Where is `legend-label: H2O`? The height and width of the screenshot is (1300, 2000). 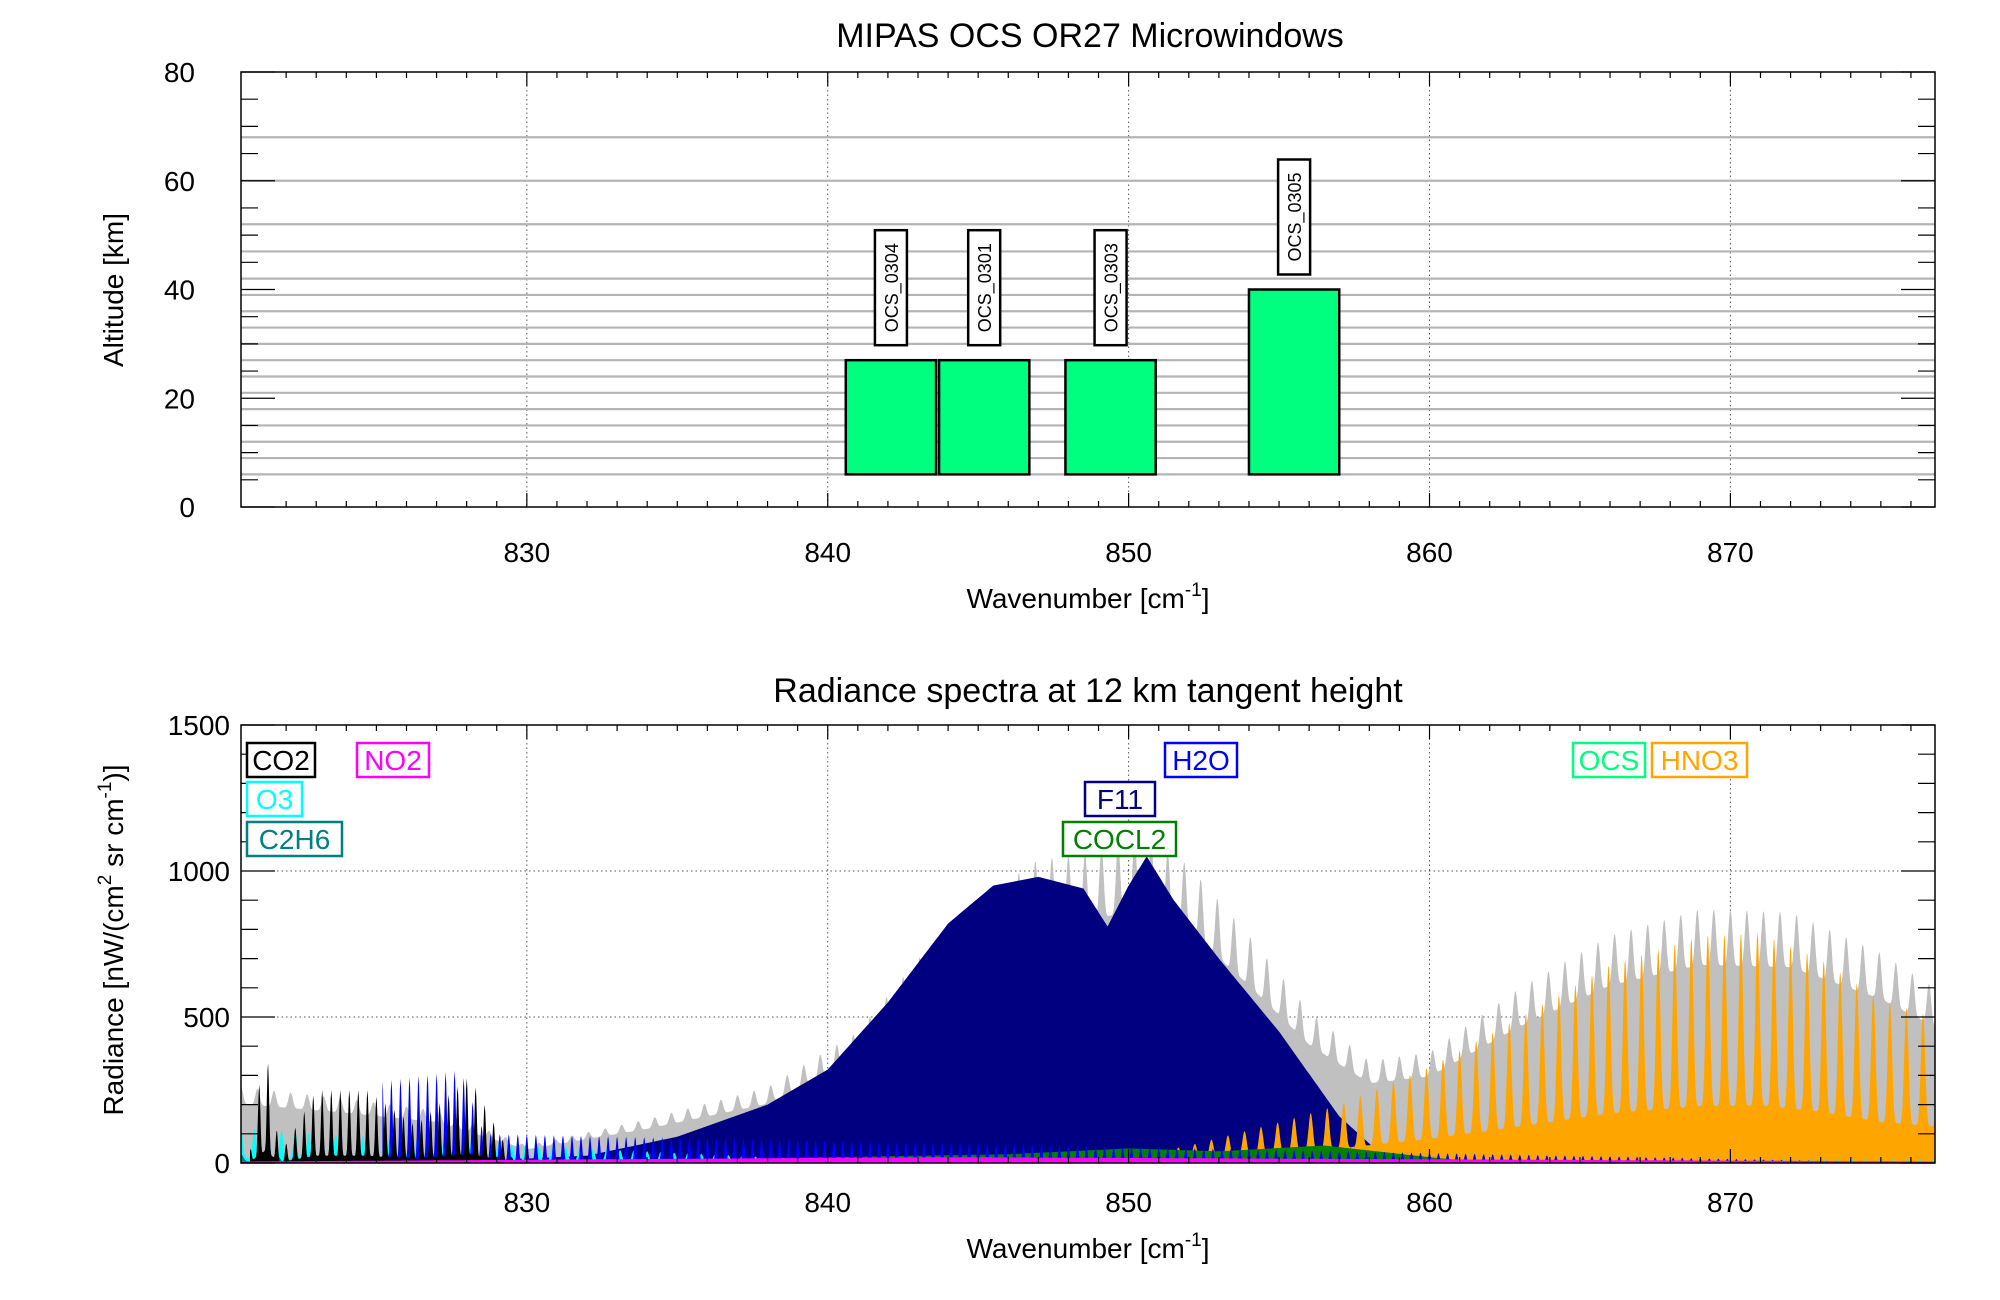 legend-label: H2O is located at coordinates (1201, 760).